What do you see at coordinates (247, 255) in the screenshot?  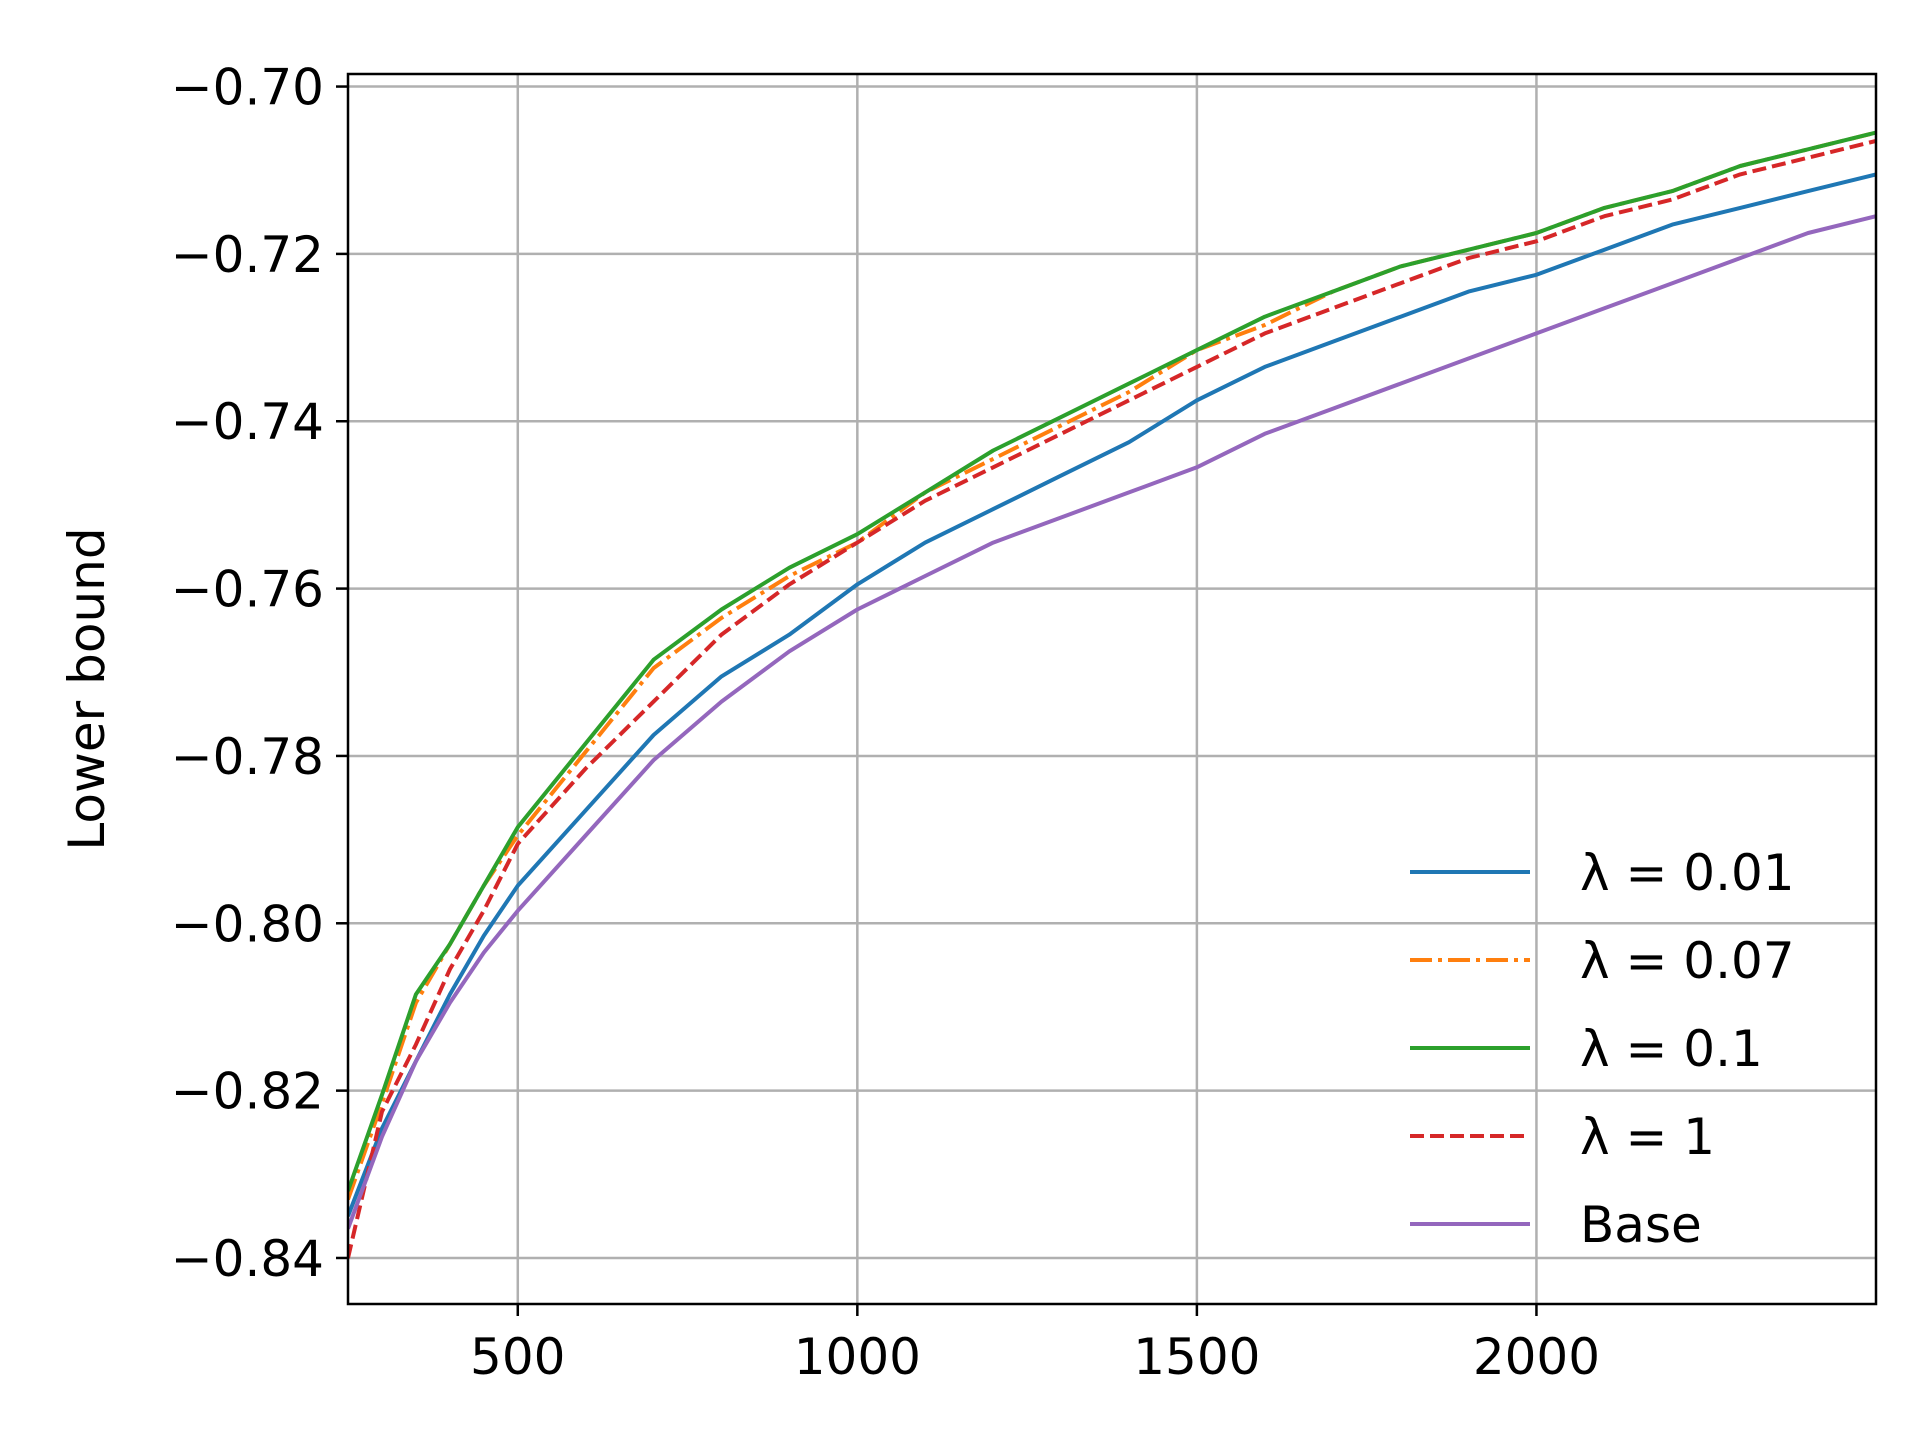 I see `y-tick-label: −0.72` at bounding box center [247, 255].